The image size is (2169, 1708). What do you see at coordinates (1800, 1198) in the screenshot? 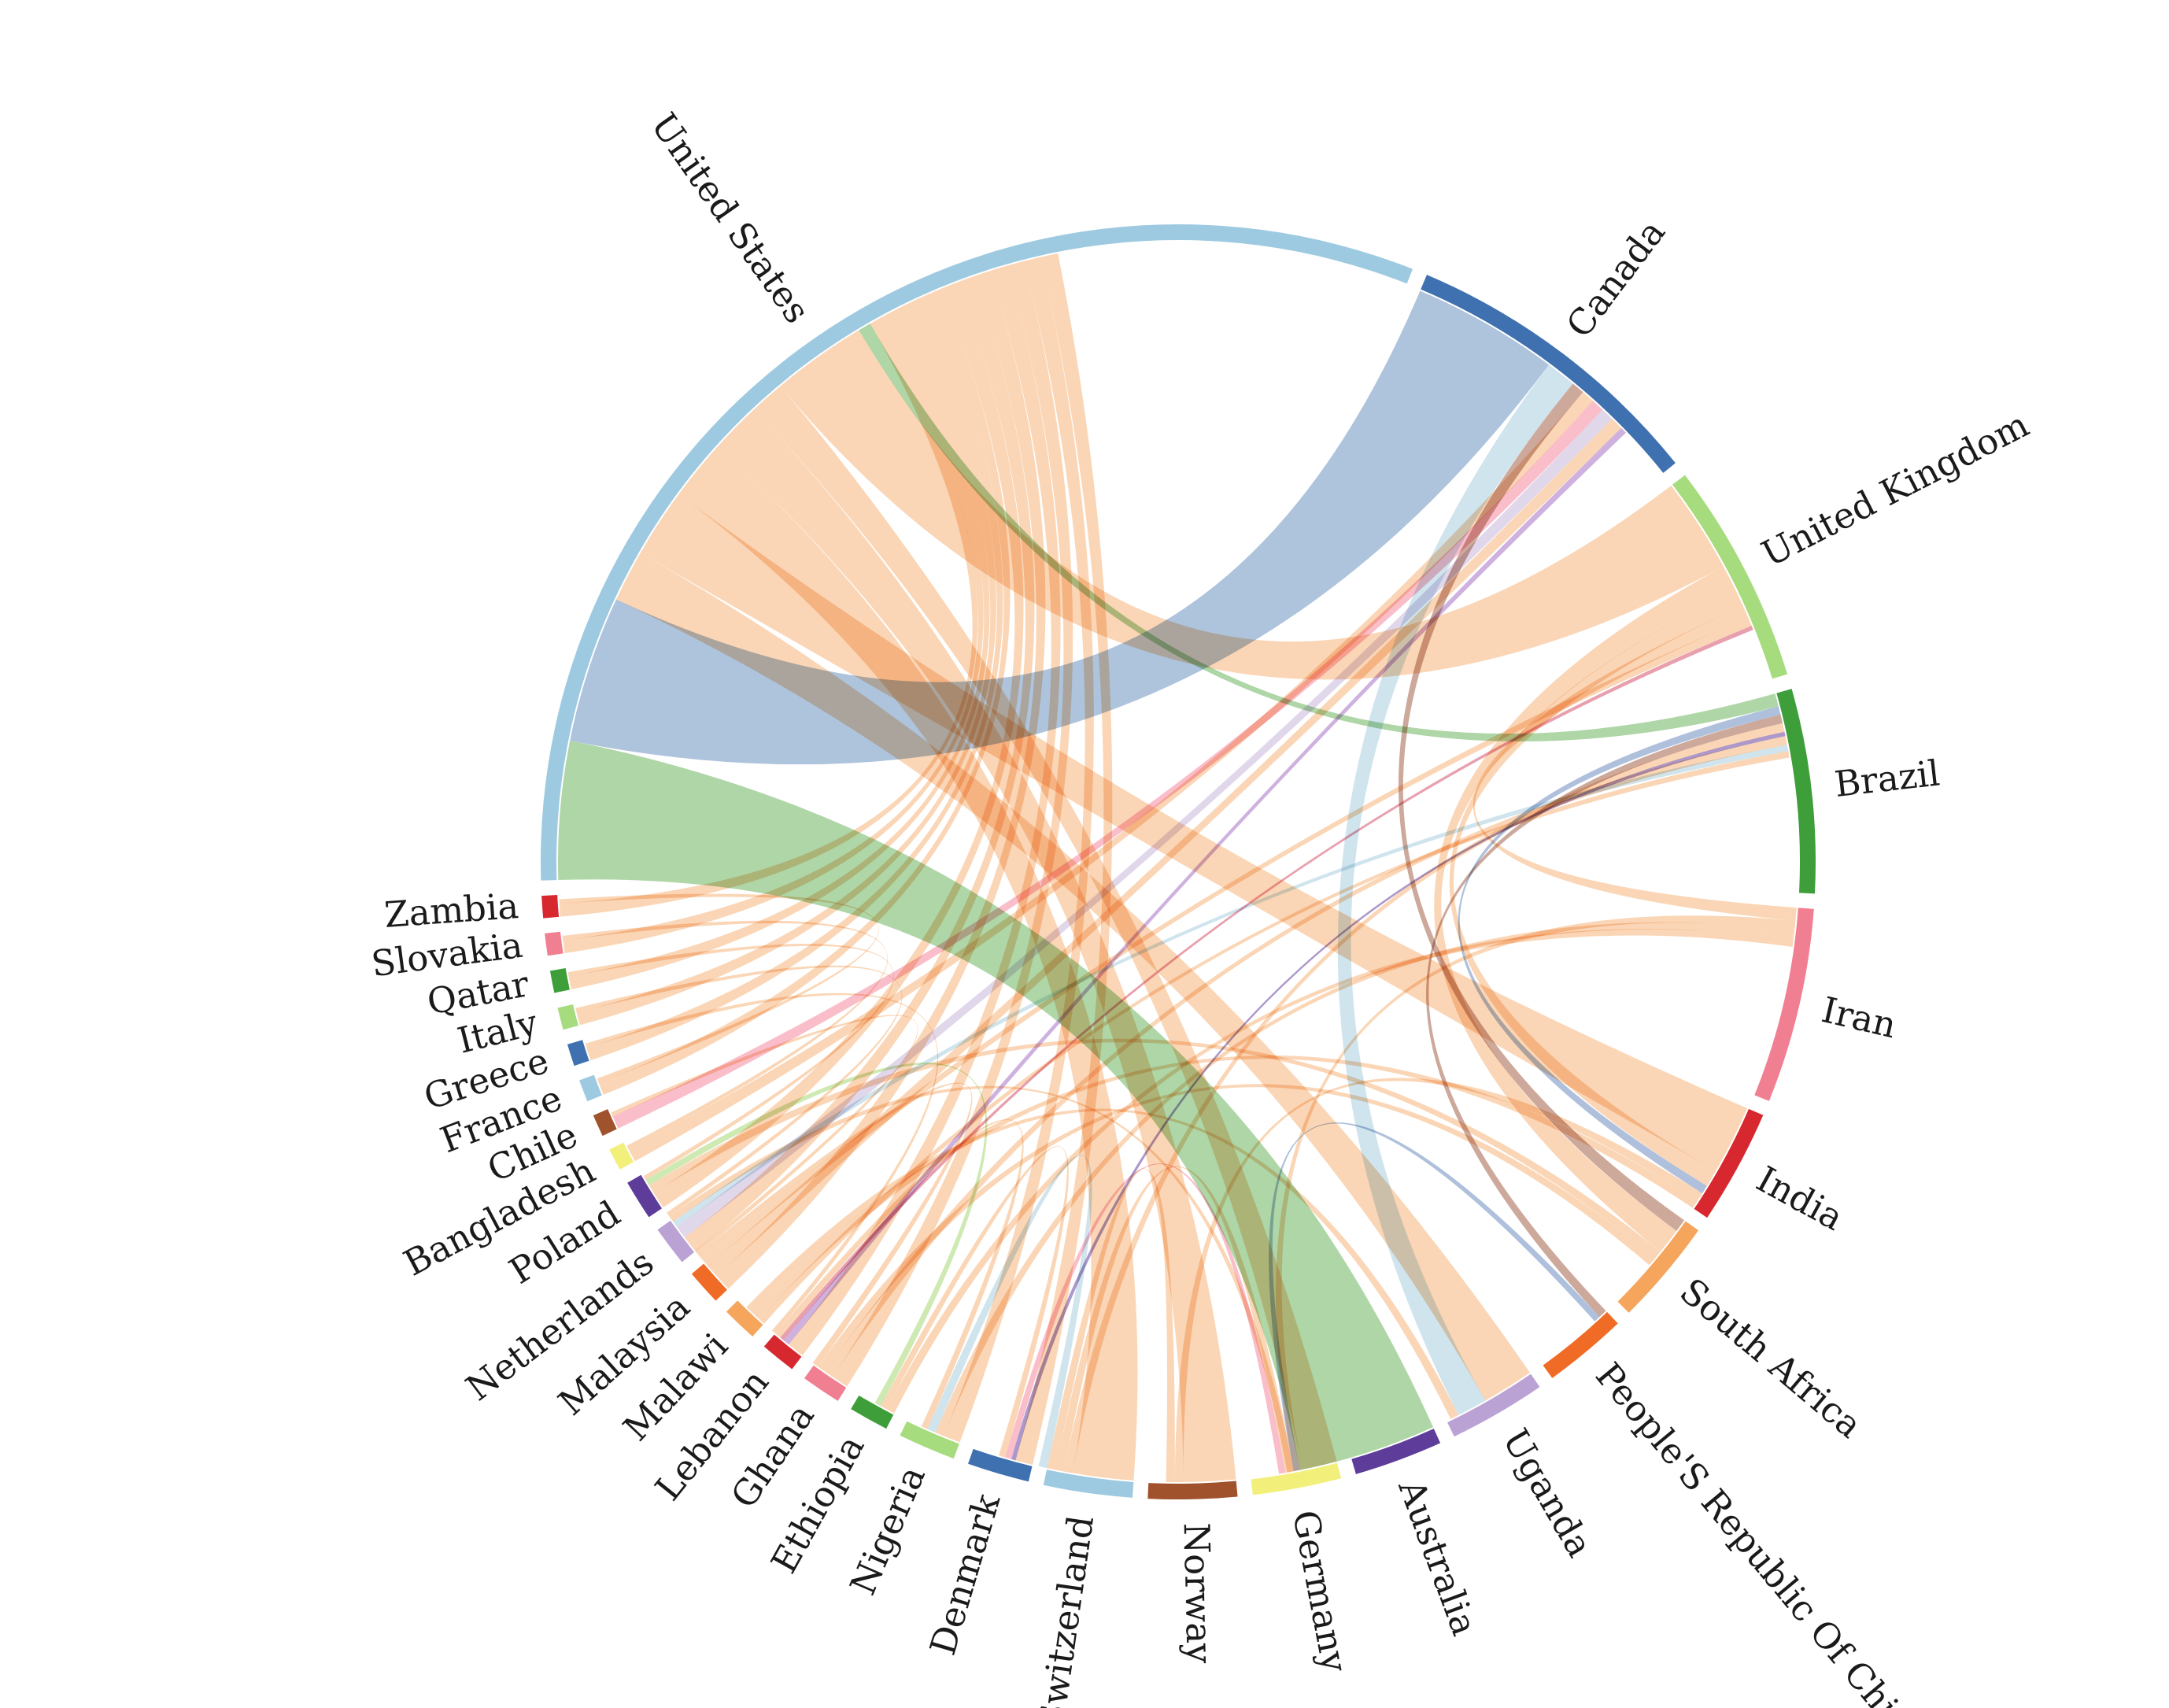
I see `label-india: India` at bounding box center [1800, 1198].